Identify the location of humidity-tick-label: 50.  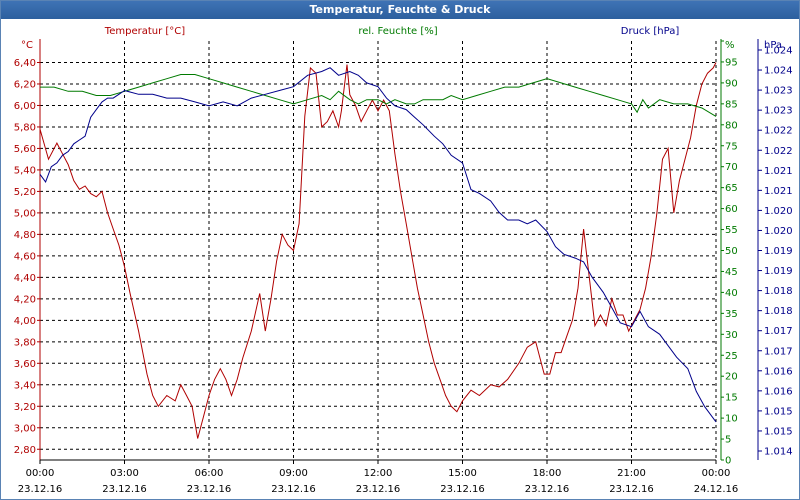
(731, 251).